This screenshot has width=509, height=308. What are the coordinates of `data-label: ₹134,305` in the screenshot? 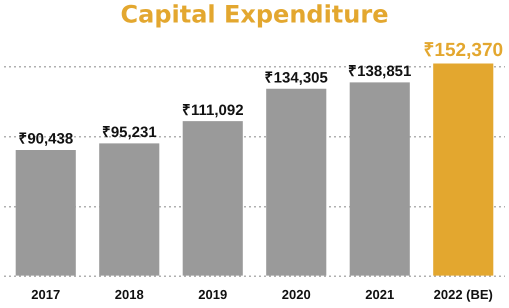 It's located at (296, 77).